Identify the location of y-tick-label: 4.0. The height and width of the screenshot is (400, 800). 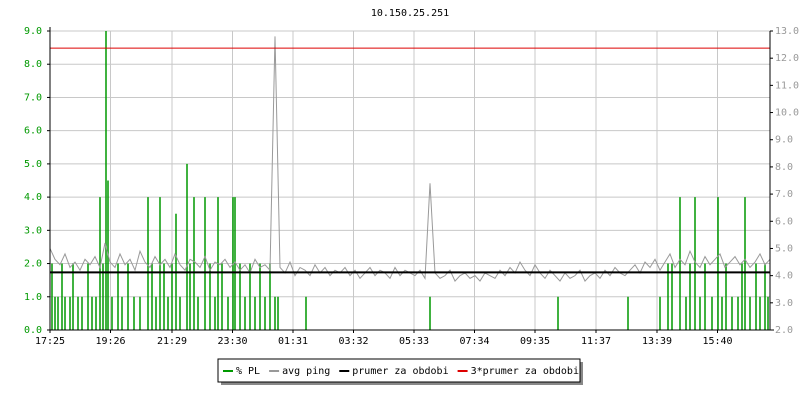
(33, 197).